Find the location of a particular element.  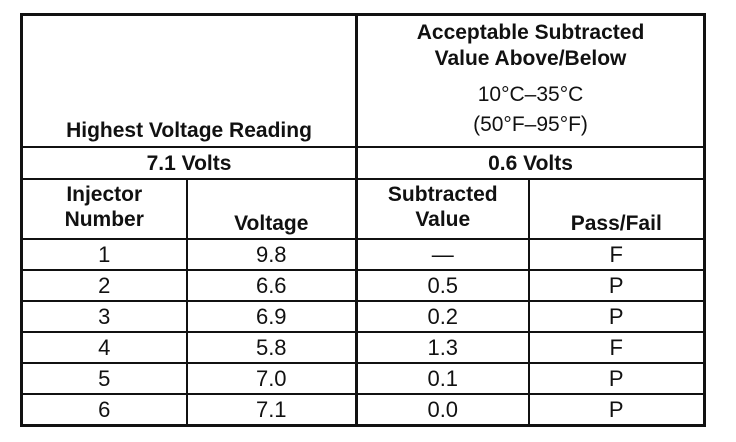

injector-number-cell: 4 is located at coordinates (104, 347).